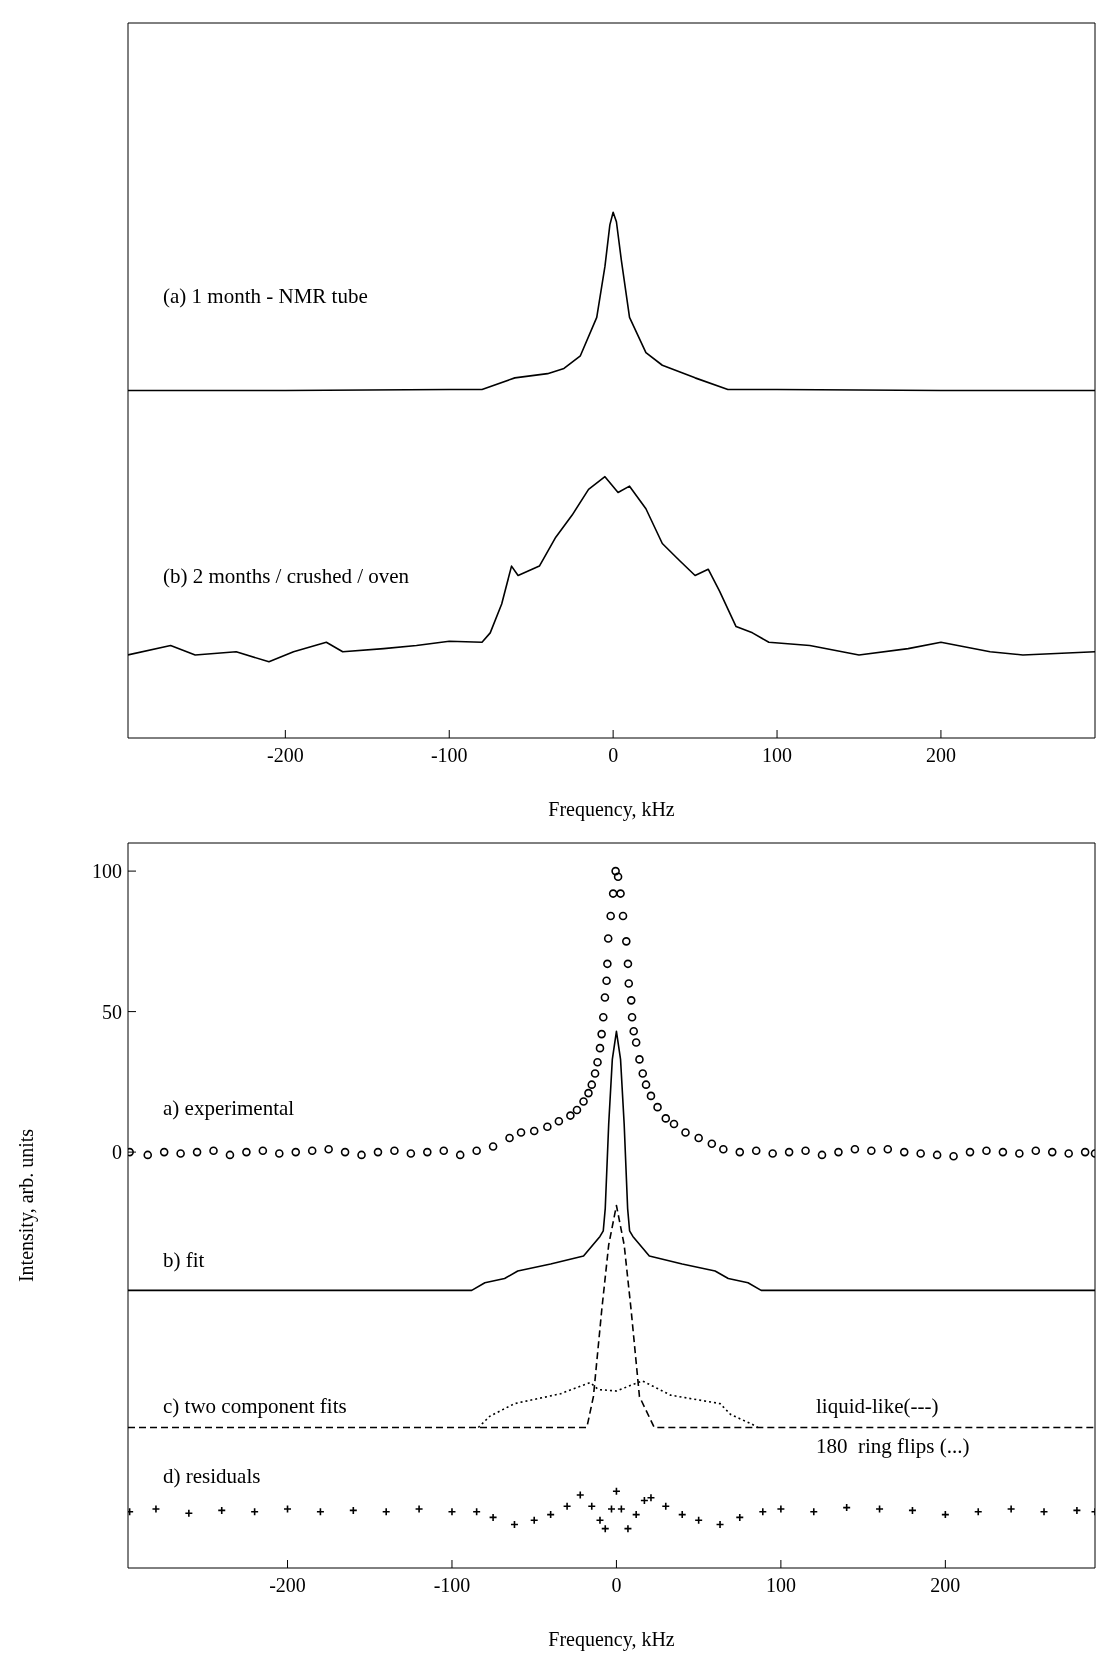 This screenshot has height=1674, width=1107. I want to click on annotation: liquid-like(---), so click(877, 1406).